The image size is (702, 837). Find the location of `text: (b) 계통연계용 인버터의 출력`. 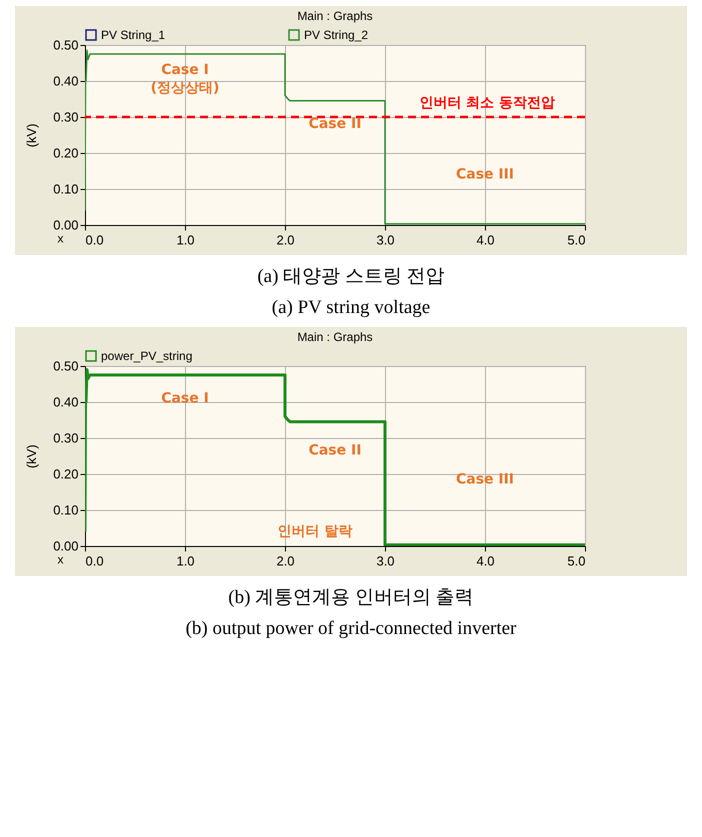

text: (b) 계통연계용 인버터의 출력 is located at coordinates (351, 598).